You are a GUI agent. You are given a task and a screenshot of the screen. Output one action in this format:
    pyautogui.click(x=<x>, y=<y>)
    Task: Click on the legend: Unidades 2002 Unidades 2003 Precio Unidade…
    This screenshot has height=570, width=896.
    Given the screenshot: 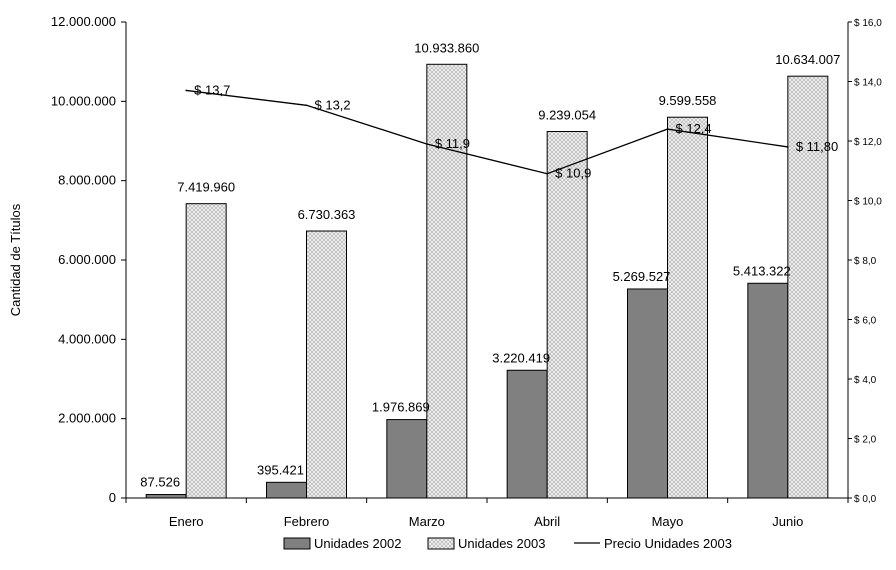 What is the action you would take?
    pyautogui.click(x=507, y=543)
    